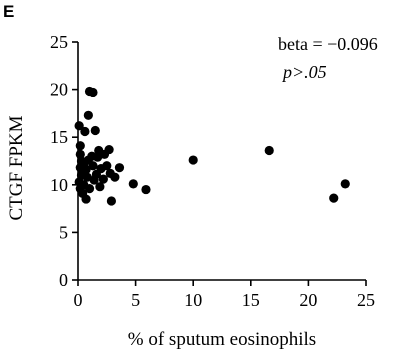  Describe the element at coordinates (63, 280) in the screenshot. I see `y-tick-label: 0` at that location.